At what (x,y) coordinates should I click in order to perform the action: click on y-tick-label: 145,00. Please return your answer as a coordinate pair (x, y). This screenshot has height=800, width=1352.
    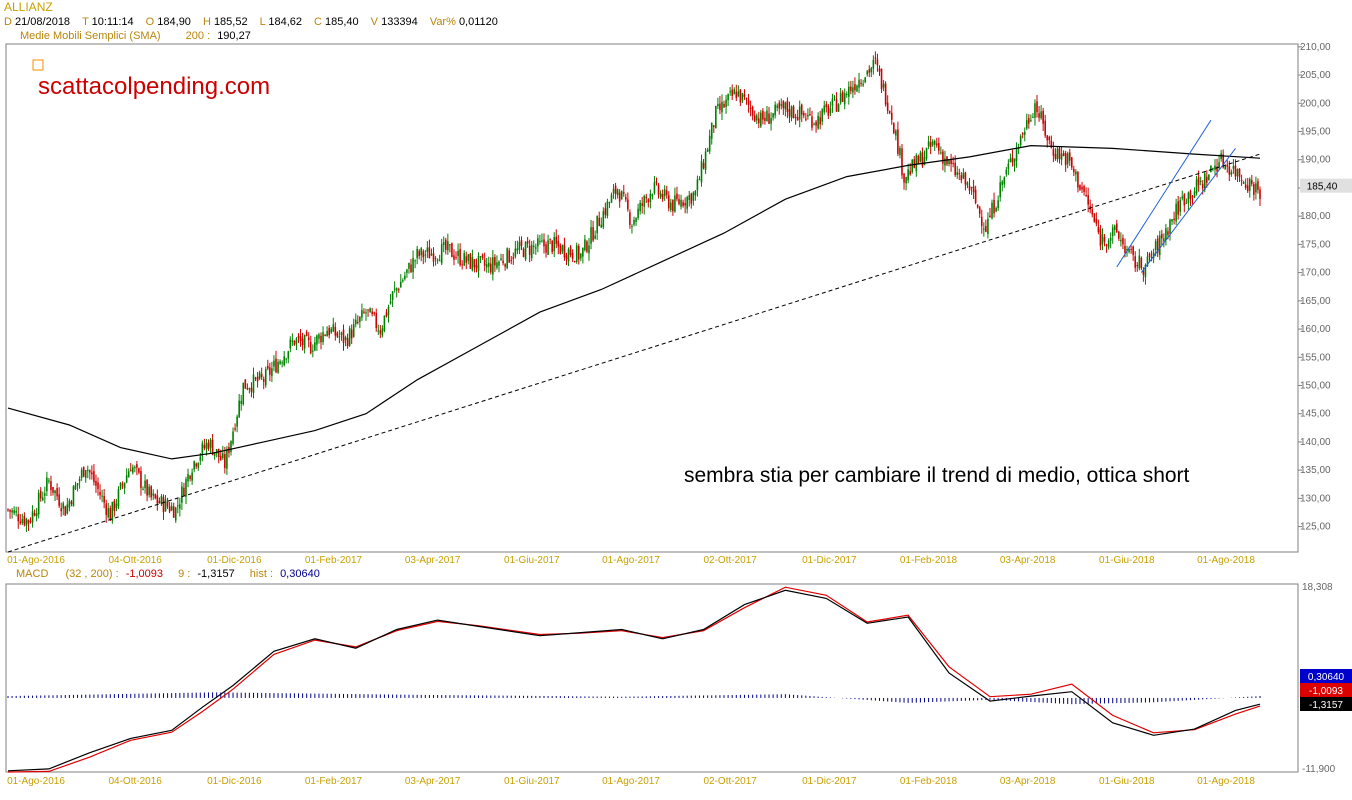
    Looking at the image, I should click on (1315, 414).